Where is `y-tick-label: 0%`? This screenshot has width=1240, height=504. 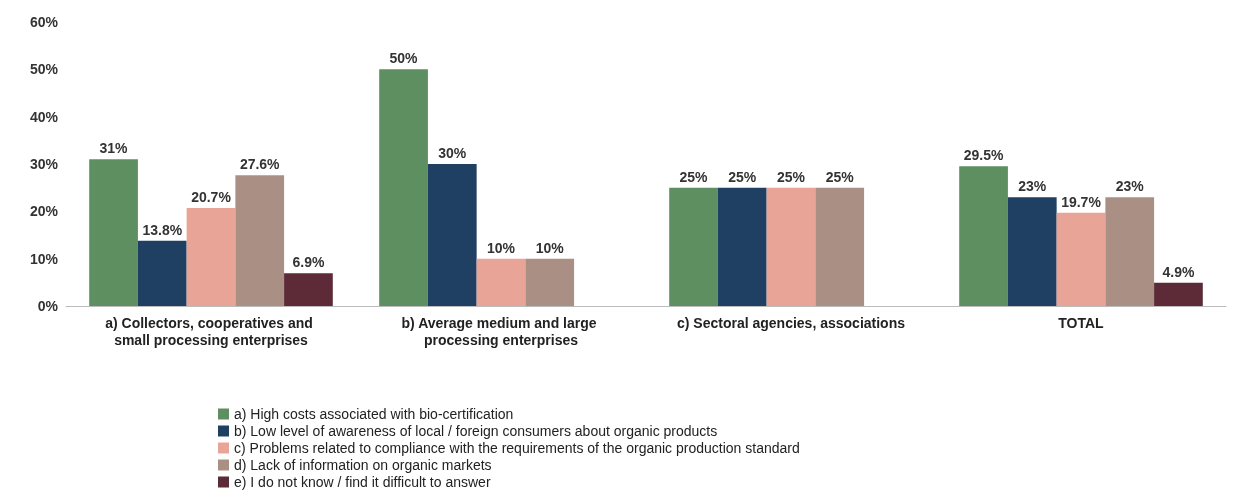 y-tick-label: 0% is located at coordinates (48, 306).